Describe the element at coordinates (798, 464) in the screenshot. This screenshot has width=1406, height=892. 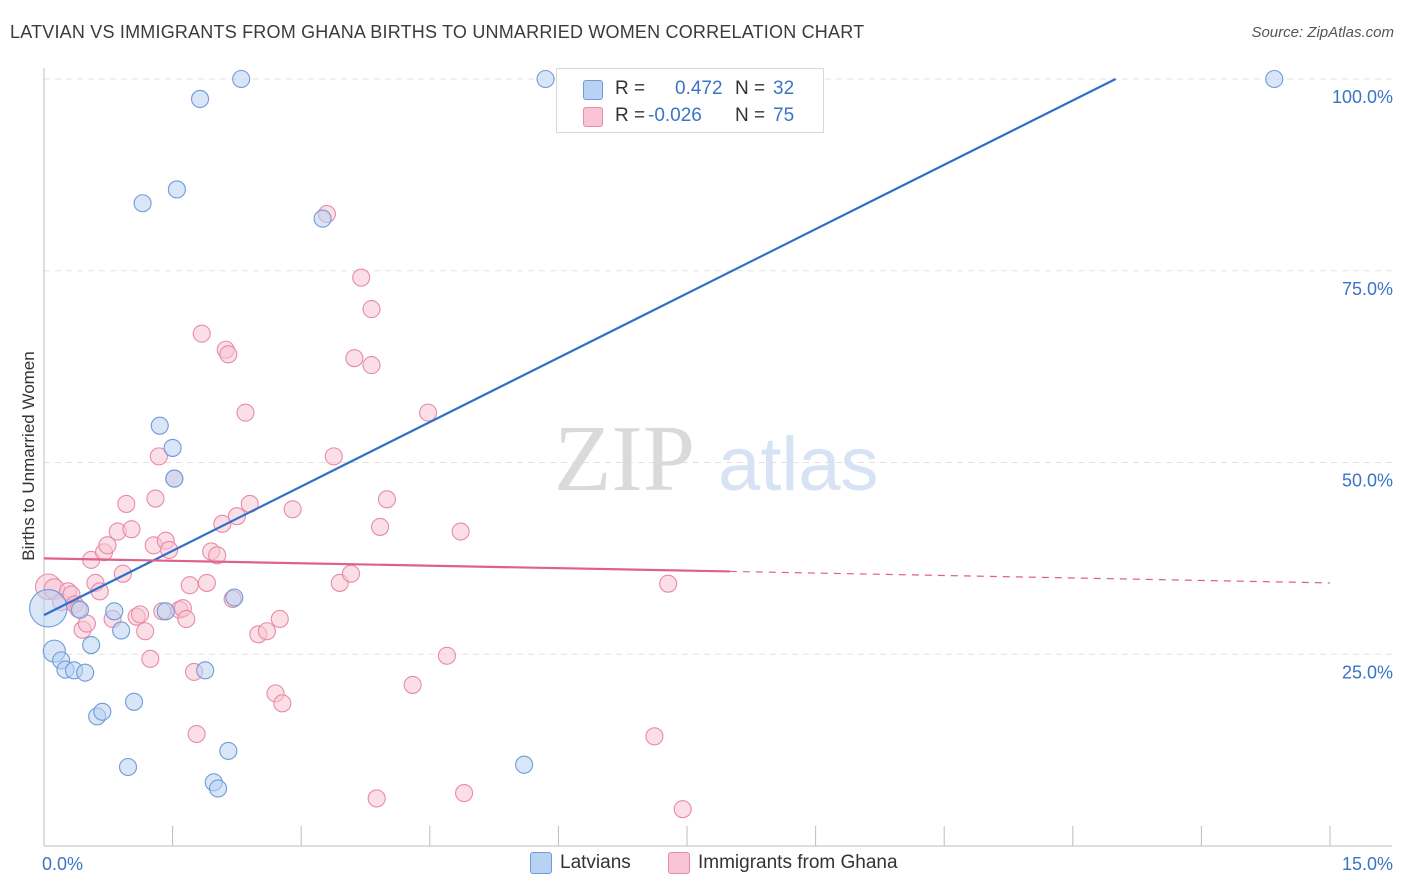
I see `watermark-atlas: atlas` at that location.